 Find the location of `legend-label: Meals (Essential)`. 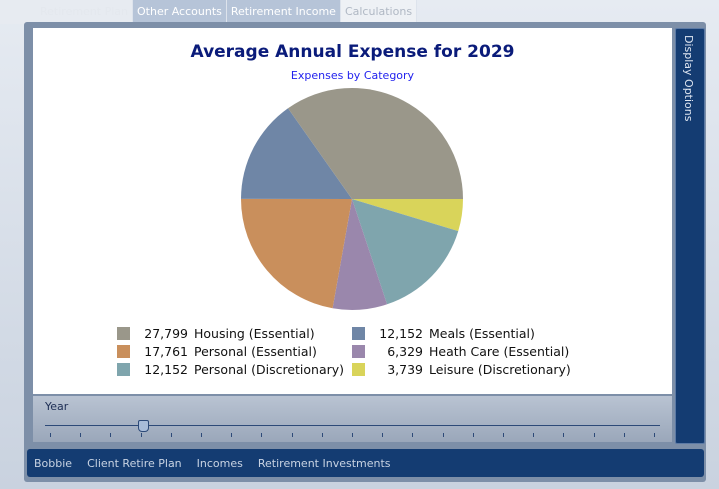

legend-label: Meals (Essential) is located at coordinates (482, 333).